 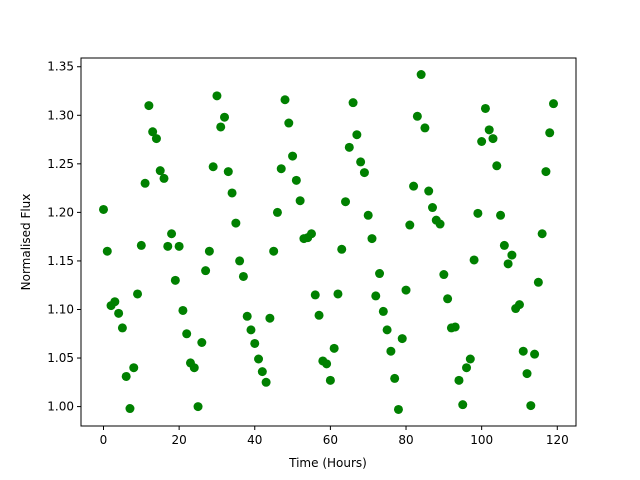 What do you see at coordinates (60, 261) in the screenshot?
I see `y-tick-label: 1.15` at bounding box center [60, 261].